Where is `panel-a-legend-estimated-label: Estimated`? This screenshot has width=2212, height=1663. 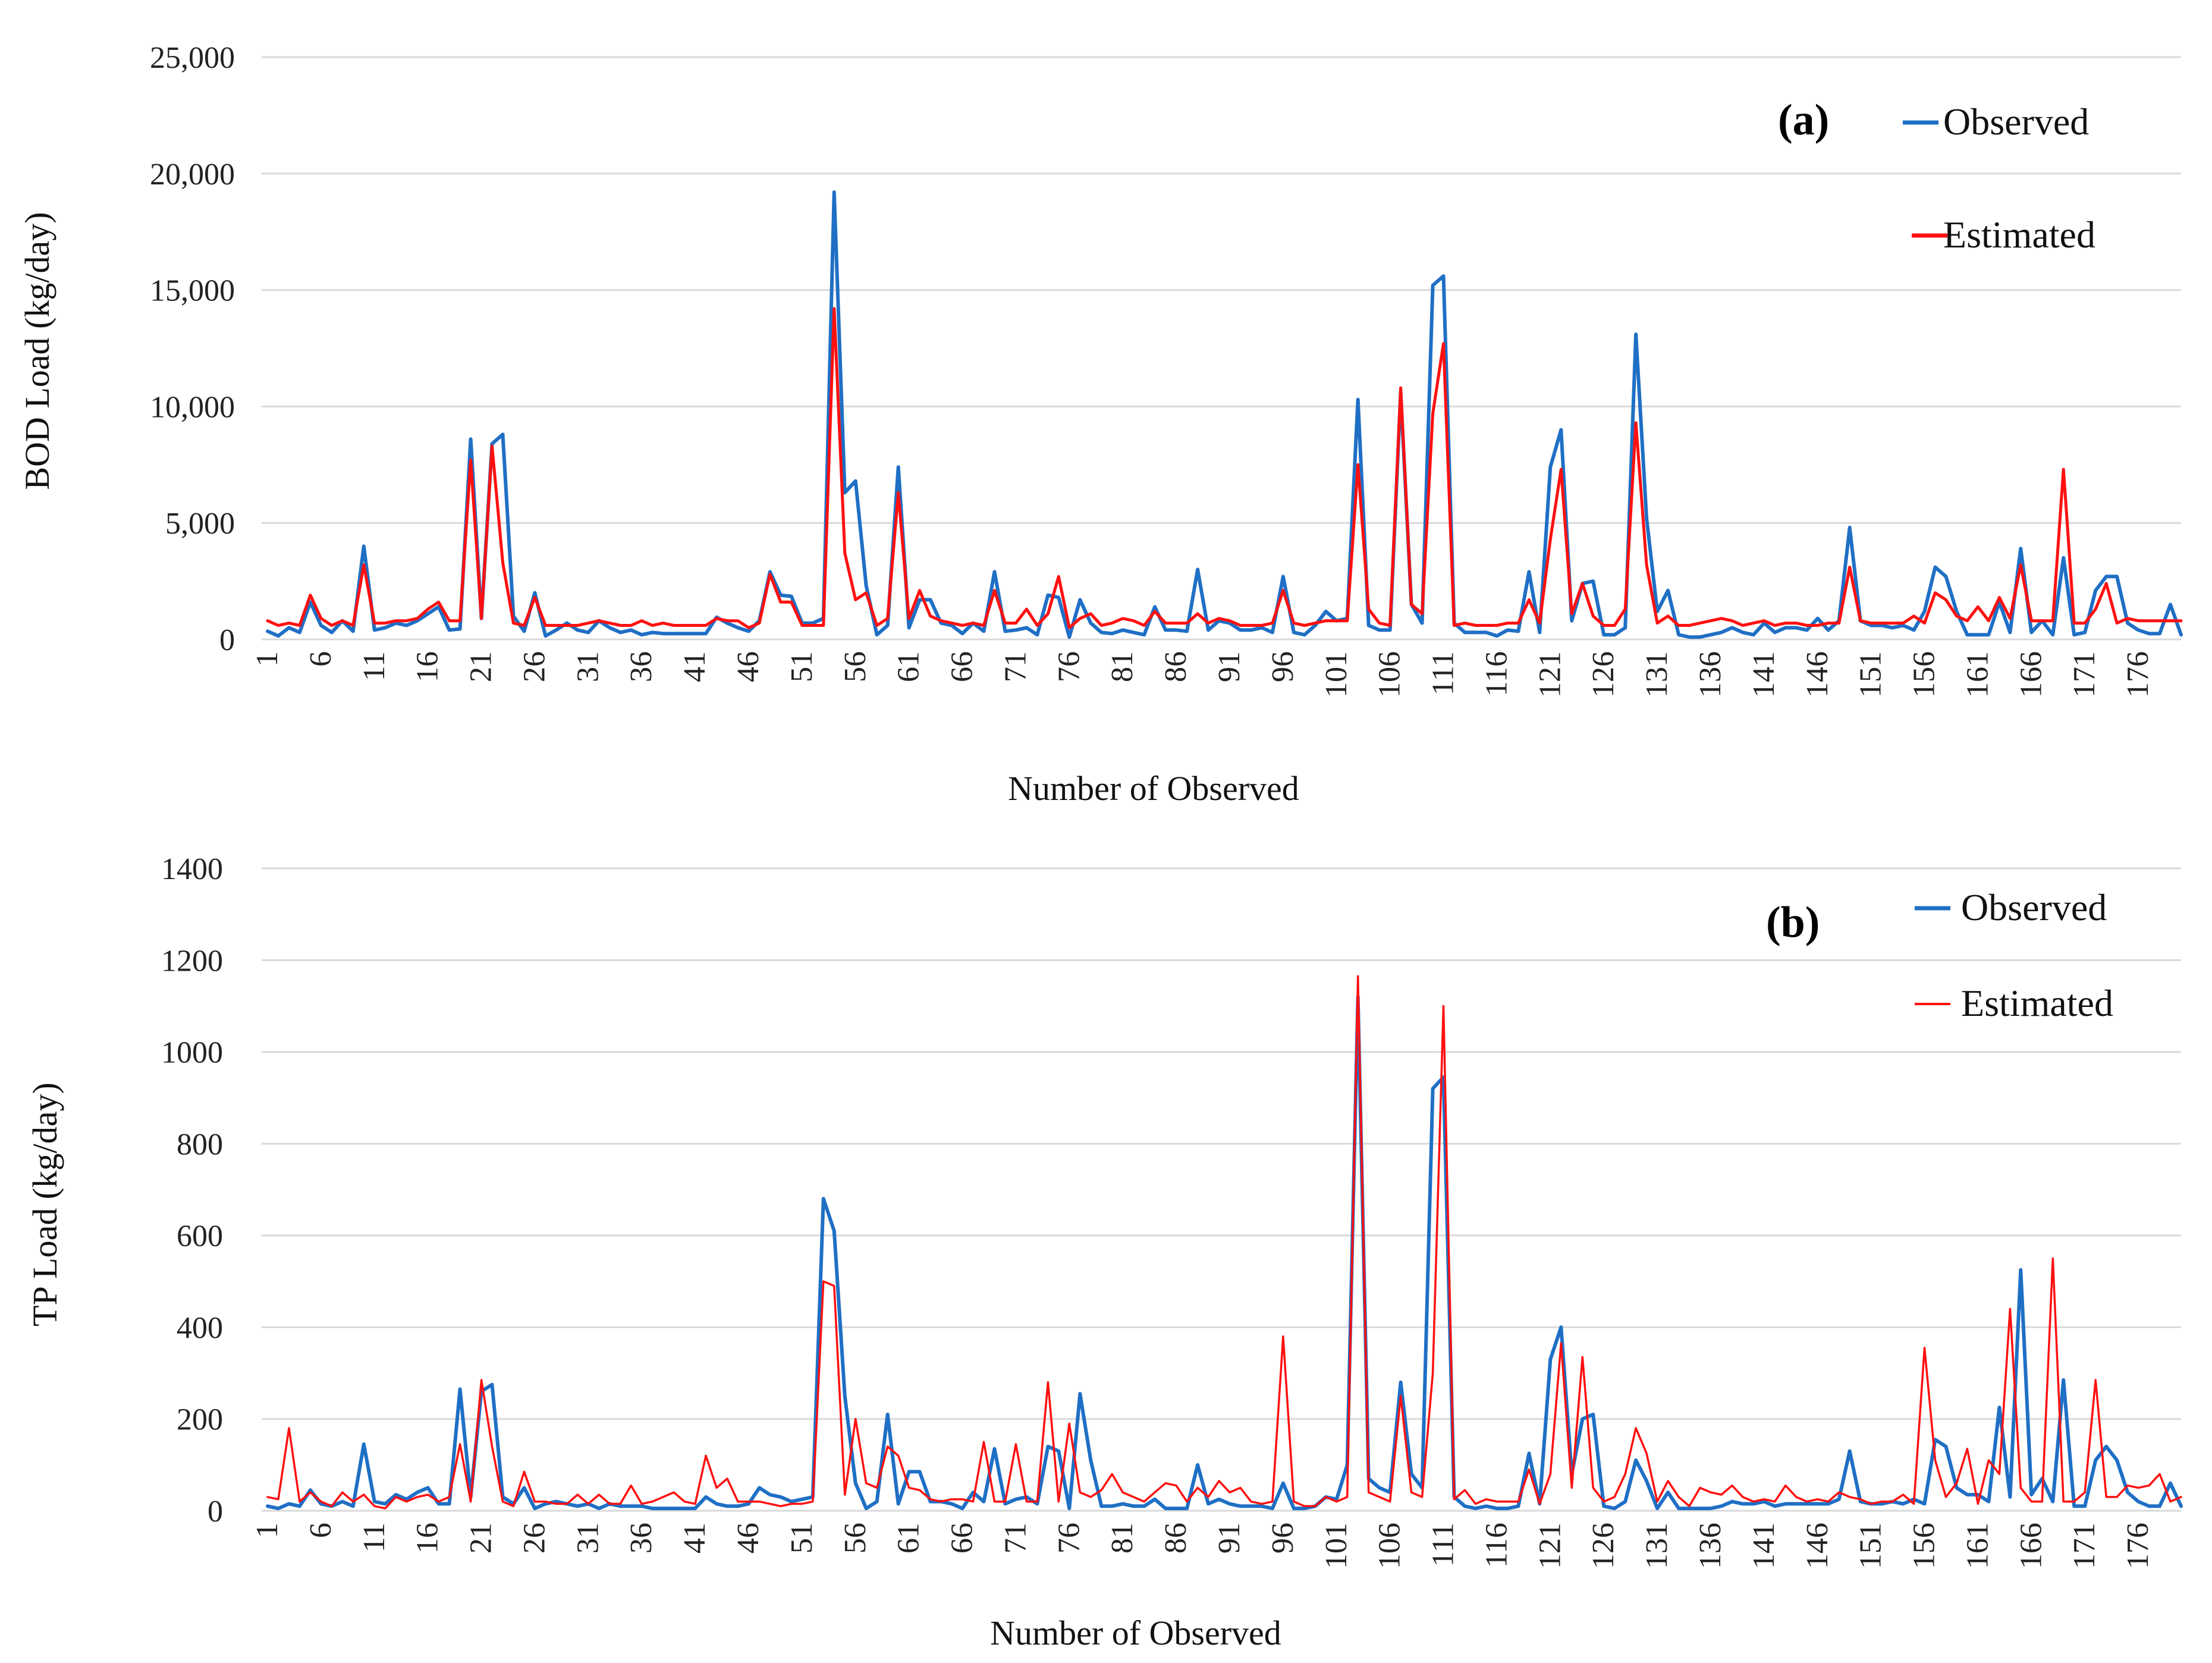 panel-a-legend-estimated-label: Estimated is located at coordinates (2019, 235).